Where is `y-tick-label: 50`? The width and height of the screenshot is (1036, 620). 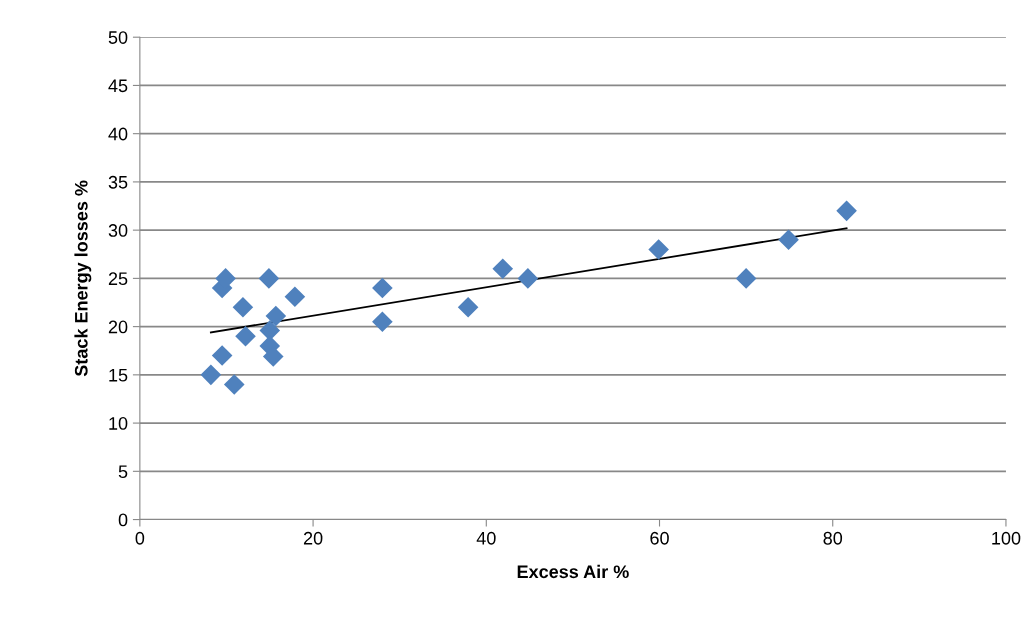
y-tick-label: 50 is located at coordinates (118, 37).